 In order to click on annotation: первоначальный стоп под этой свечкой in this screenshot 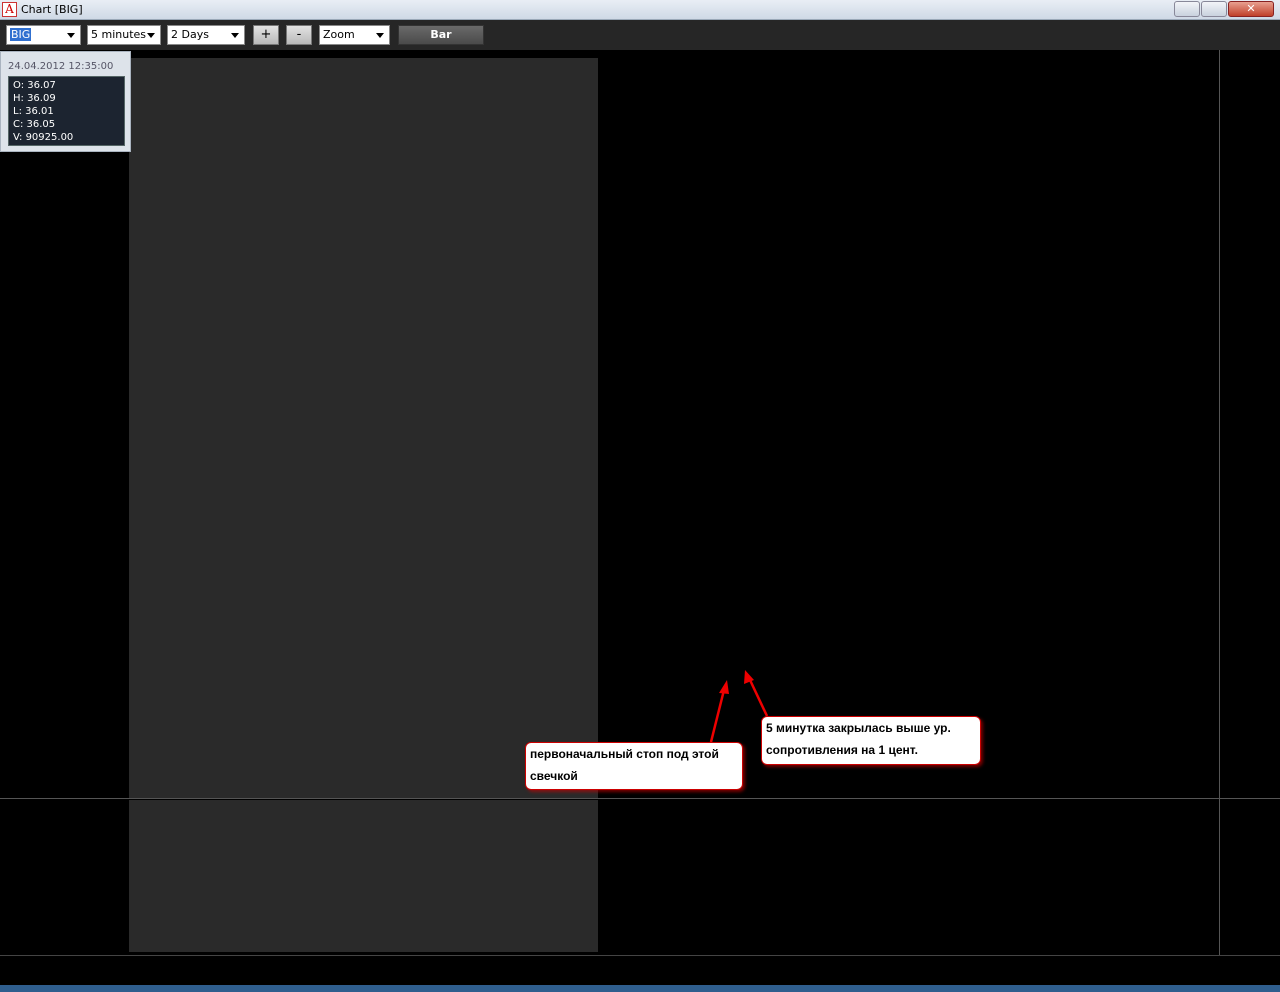, I will do `click(634, 766)`.